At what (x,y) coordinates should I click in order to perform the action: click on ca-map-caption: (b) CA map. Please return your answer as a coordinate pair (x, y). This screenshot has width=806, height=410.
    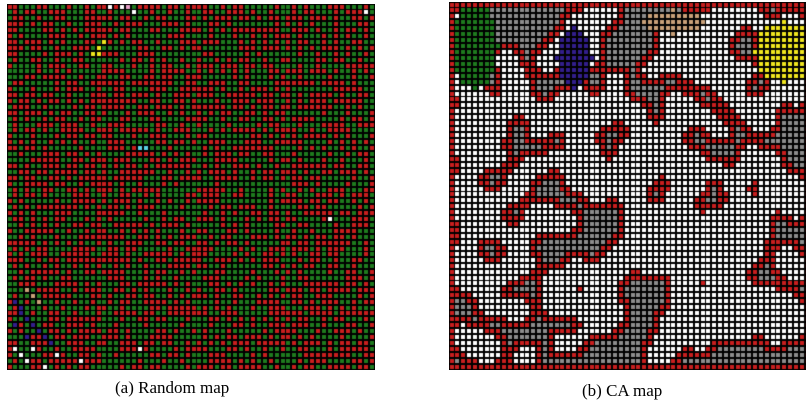
    Looking at the image, I should click on (622, 390).